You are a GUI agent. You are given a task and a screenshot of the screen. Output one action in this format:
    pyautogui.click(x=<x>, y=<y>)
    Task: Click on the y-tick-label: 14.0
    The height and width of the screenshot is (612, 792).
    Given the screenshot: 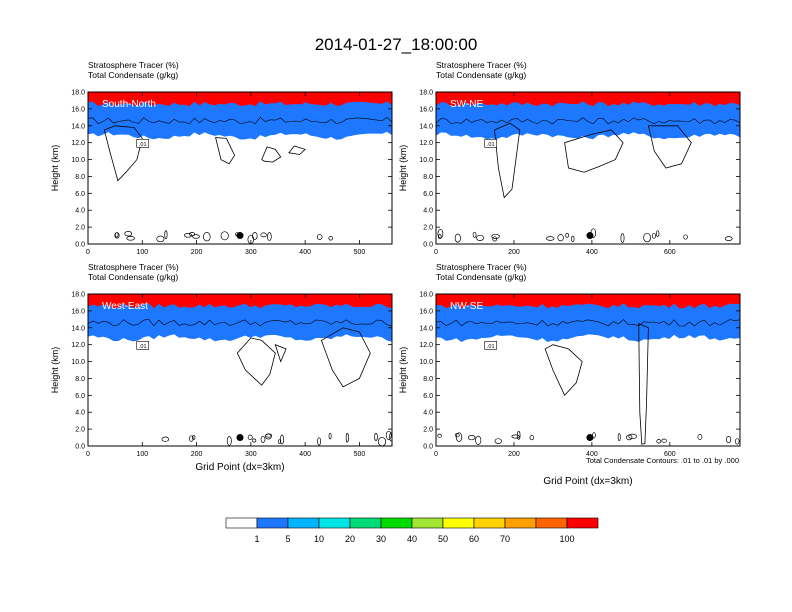 What is the action you would take?
    pyautogui.click(x=426, y=126)
    